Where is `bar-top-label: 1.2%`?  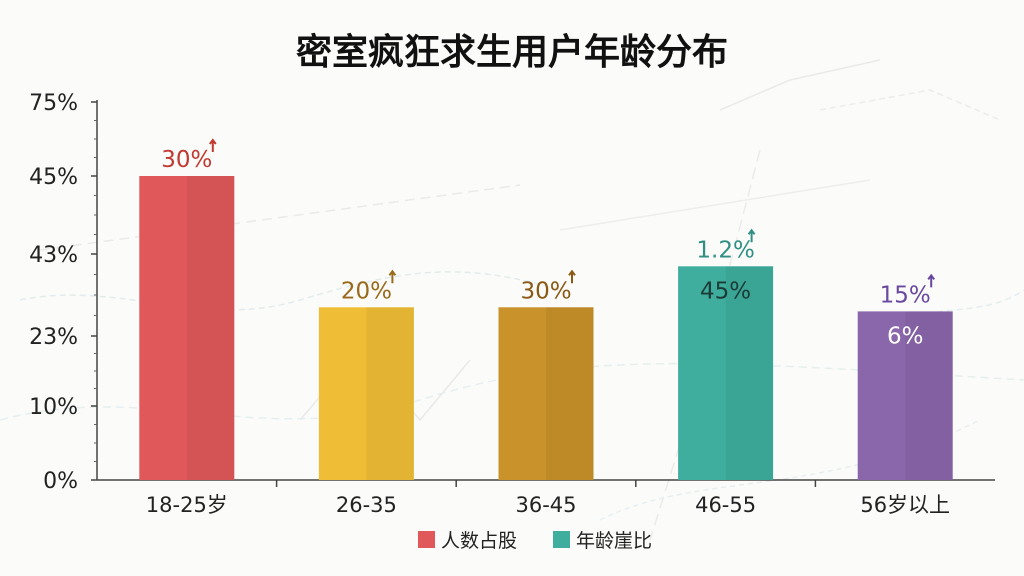 bar-top-label: 1.2% is located at coordinates (725, 250).